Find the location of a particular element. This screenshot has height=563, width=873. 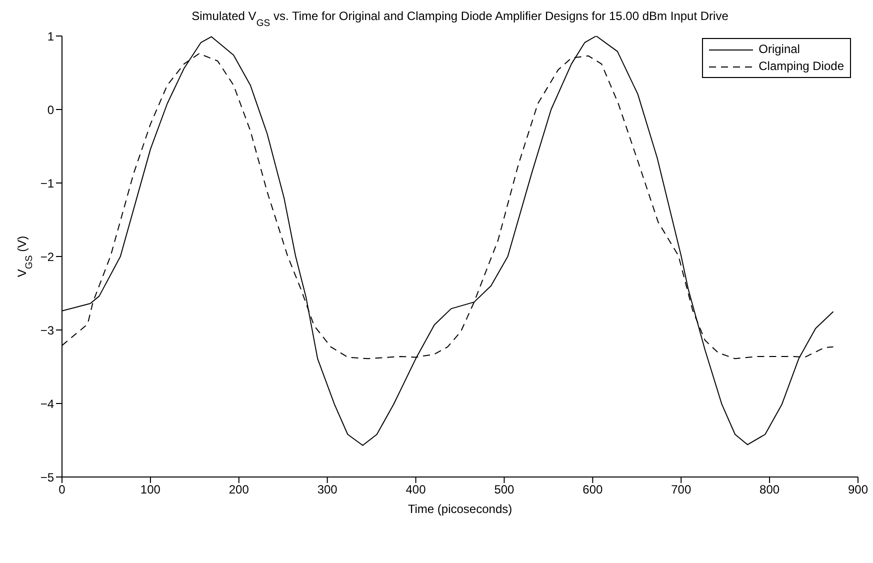

y-tick-label: −1 is located at coordinates (47, 183).